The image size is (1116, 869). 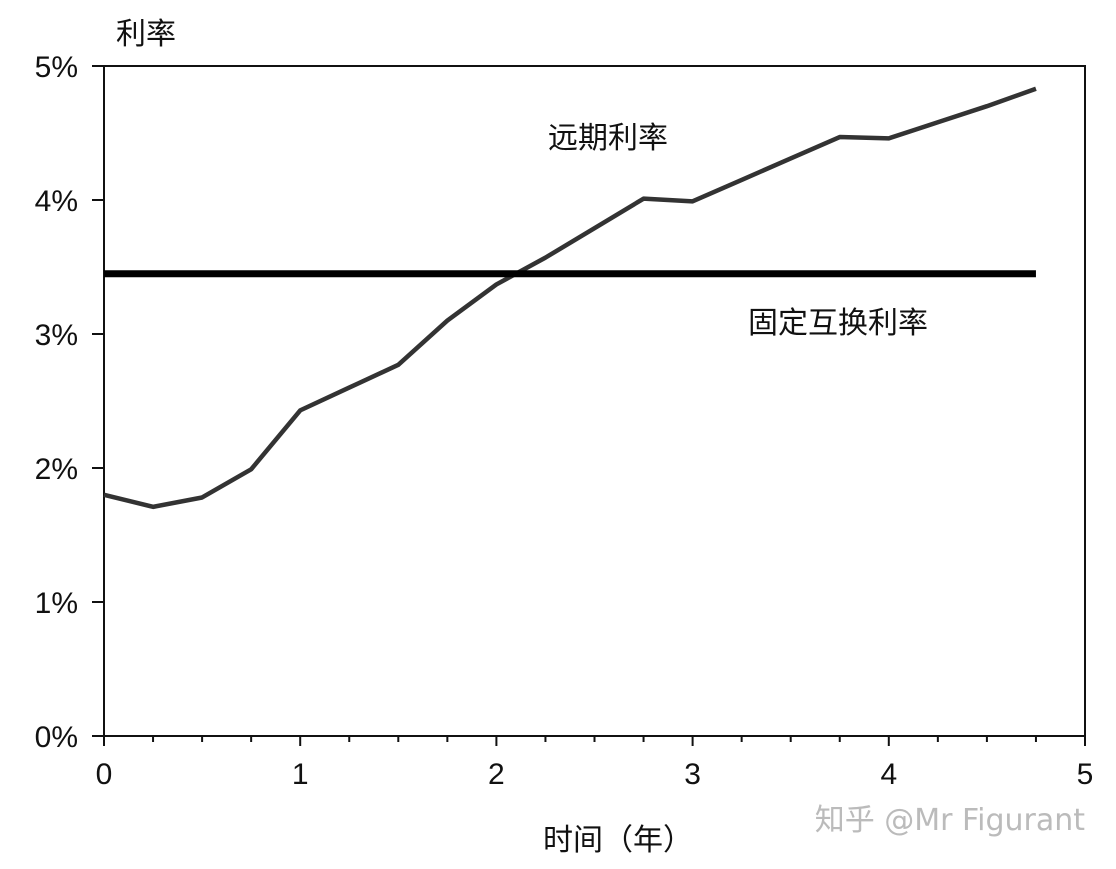 I want to click on x-tick-label: 5, so click(x=1085, y=774).